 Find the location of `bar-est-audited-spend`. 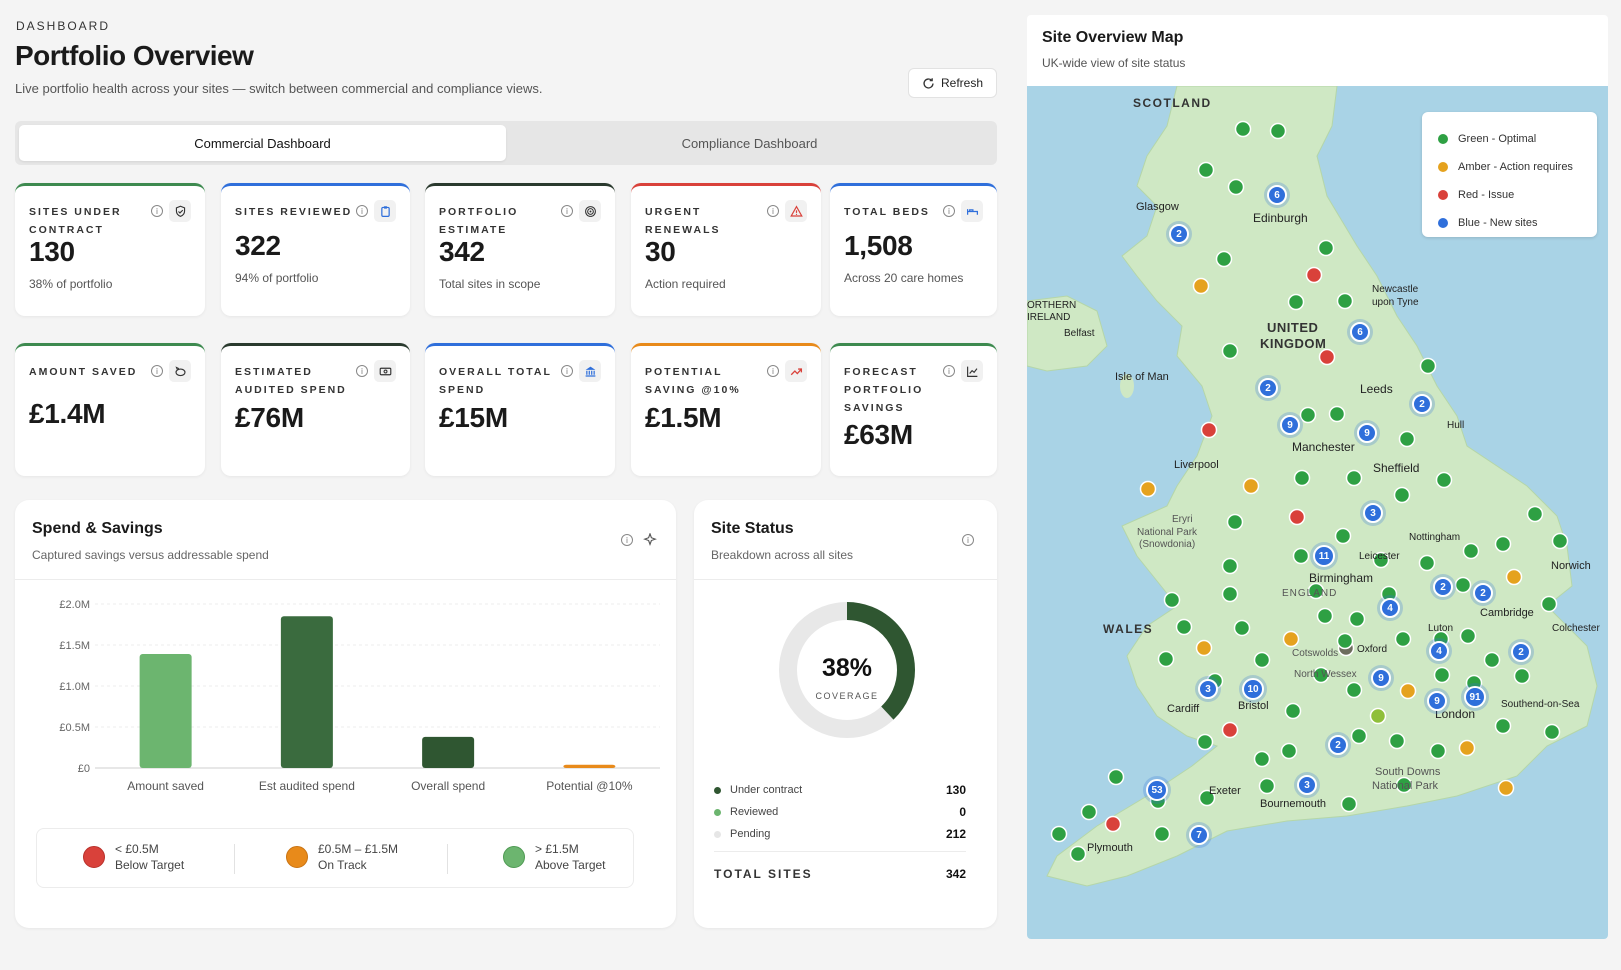

bar-est-audited-spend is located at coordinates (306, 692).